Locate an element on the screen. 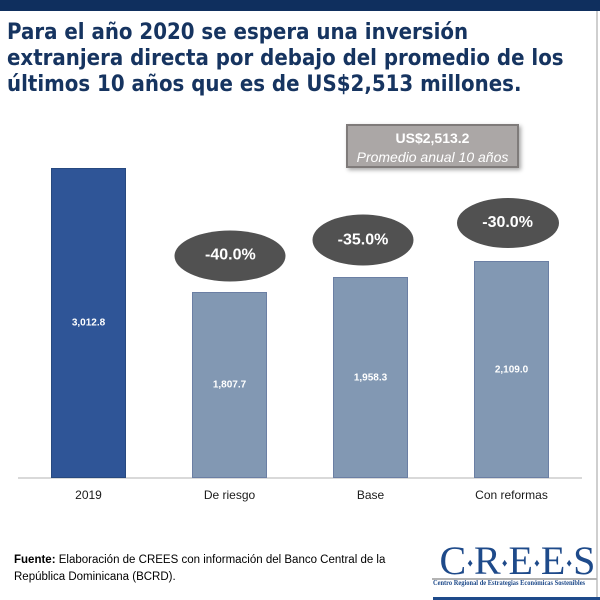  bar-value-label: 1,807.7 is located at coordinates (229, 385).